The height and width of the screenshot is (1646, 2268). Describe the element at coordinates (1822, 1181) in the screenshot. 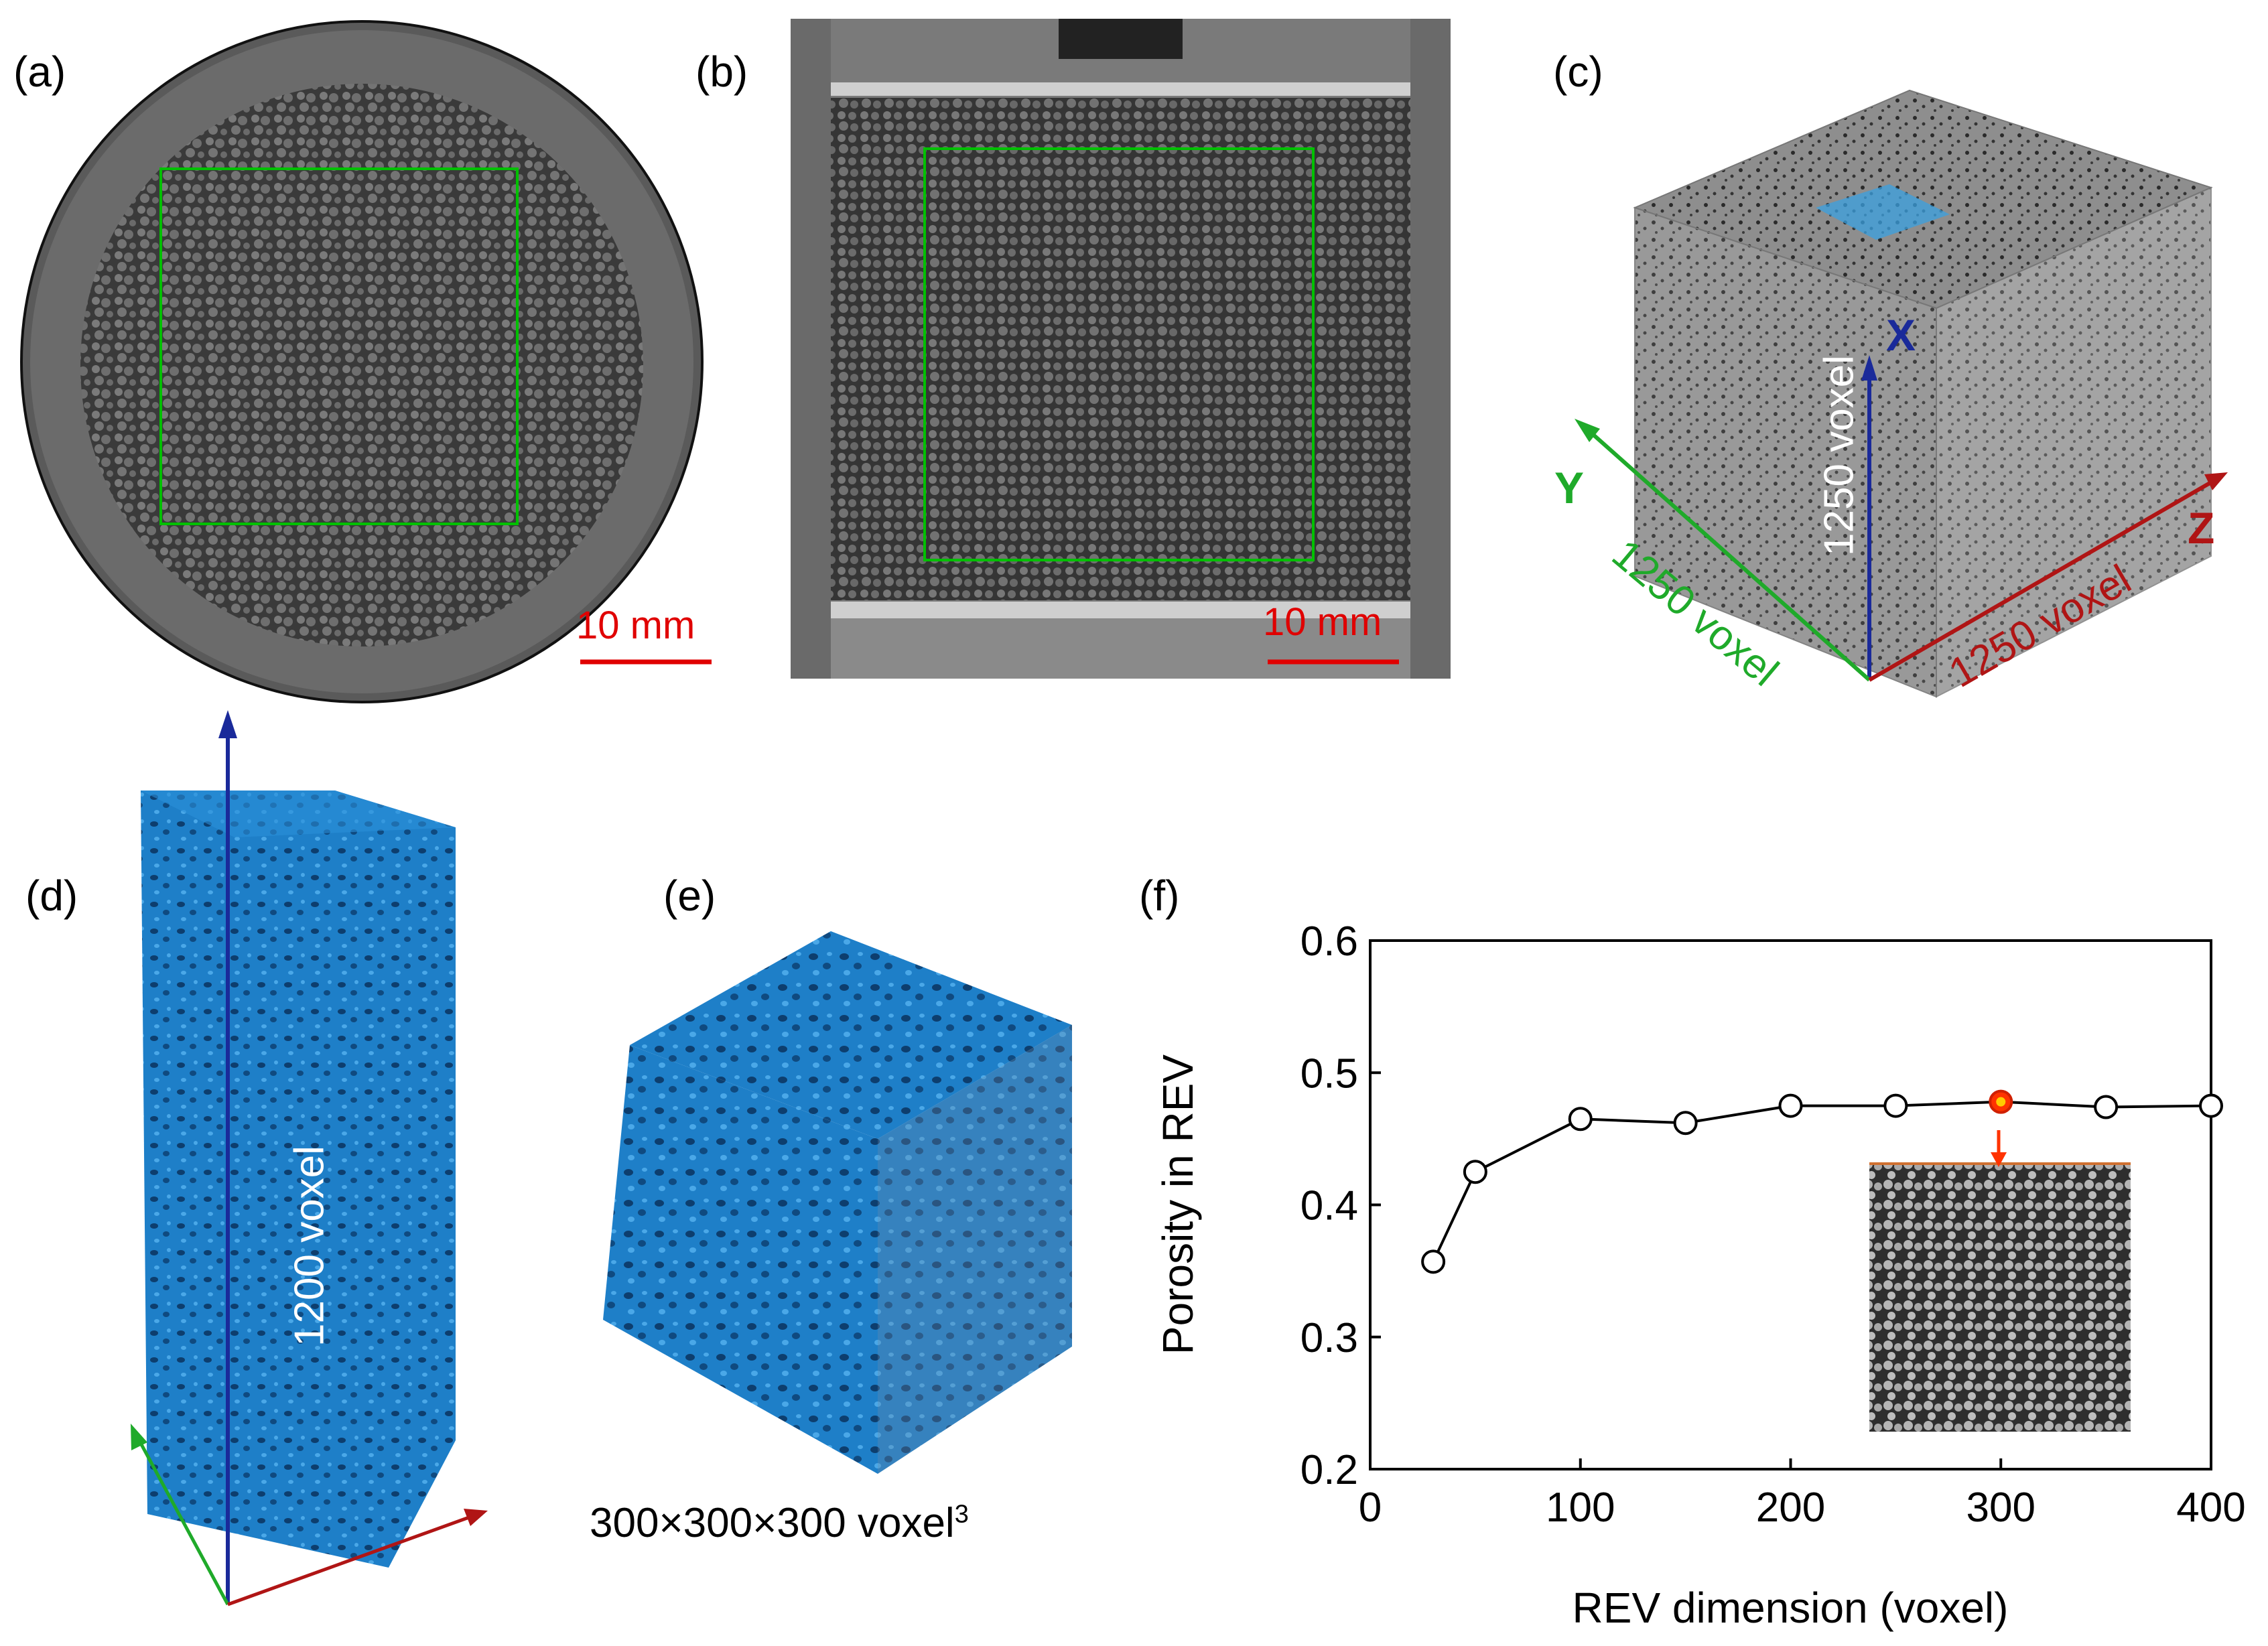

I see `porosity-series-points` at that location.